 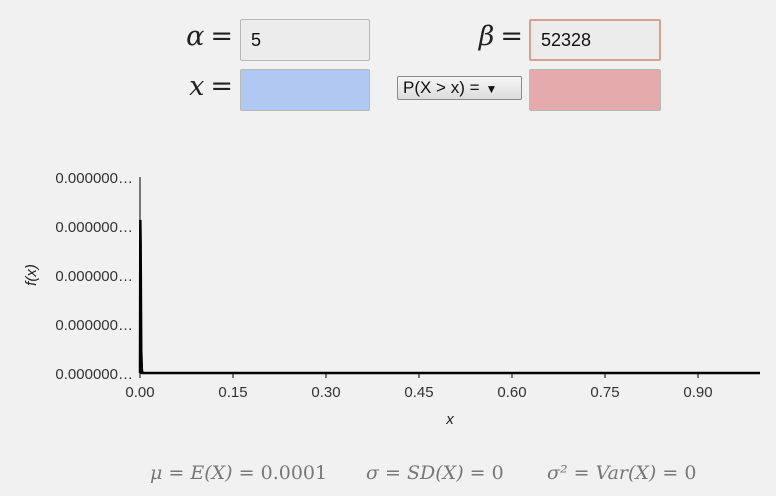 I want to click on sd-symbol: σ, so click(x=372, y=473).